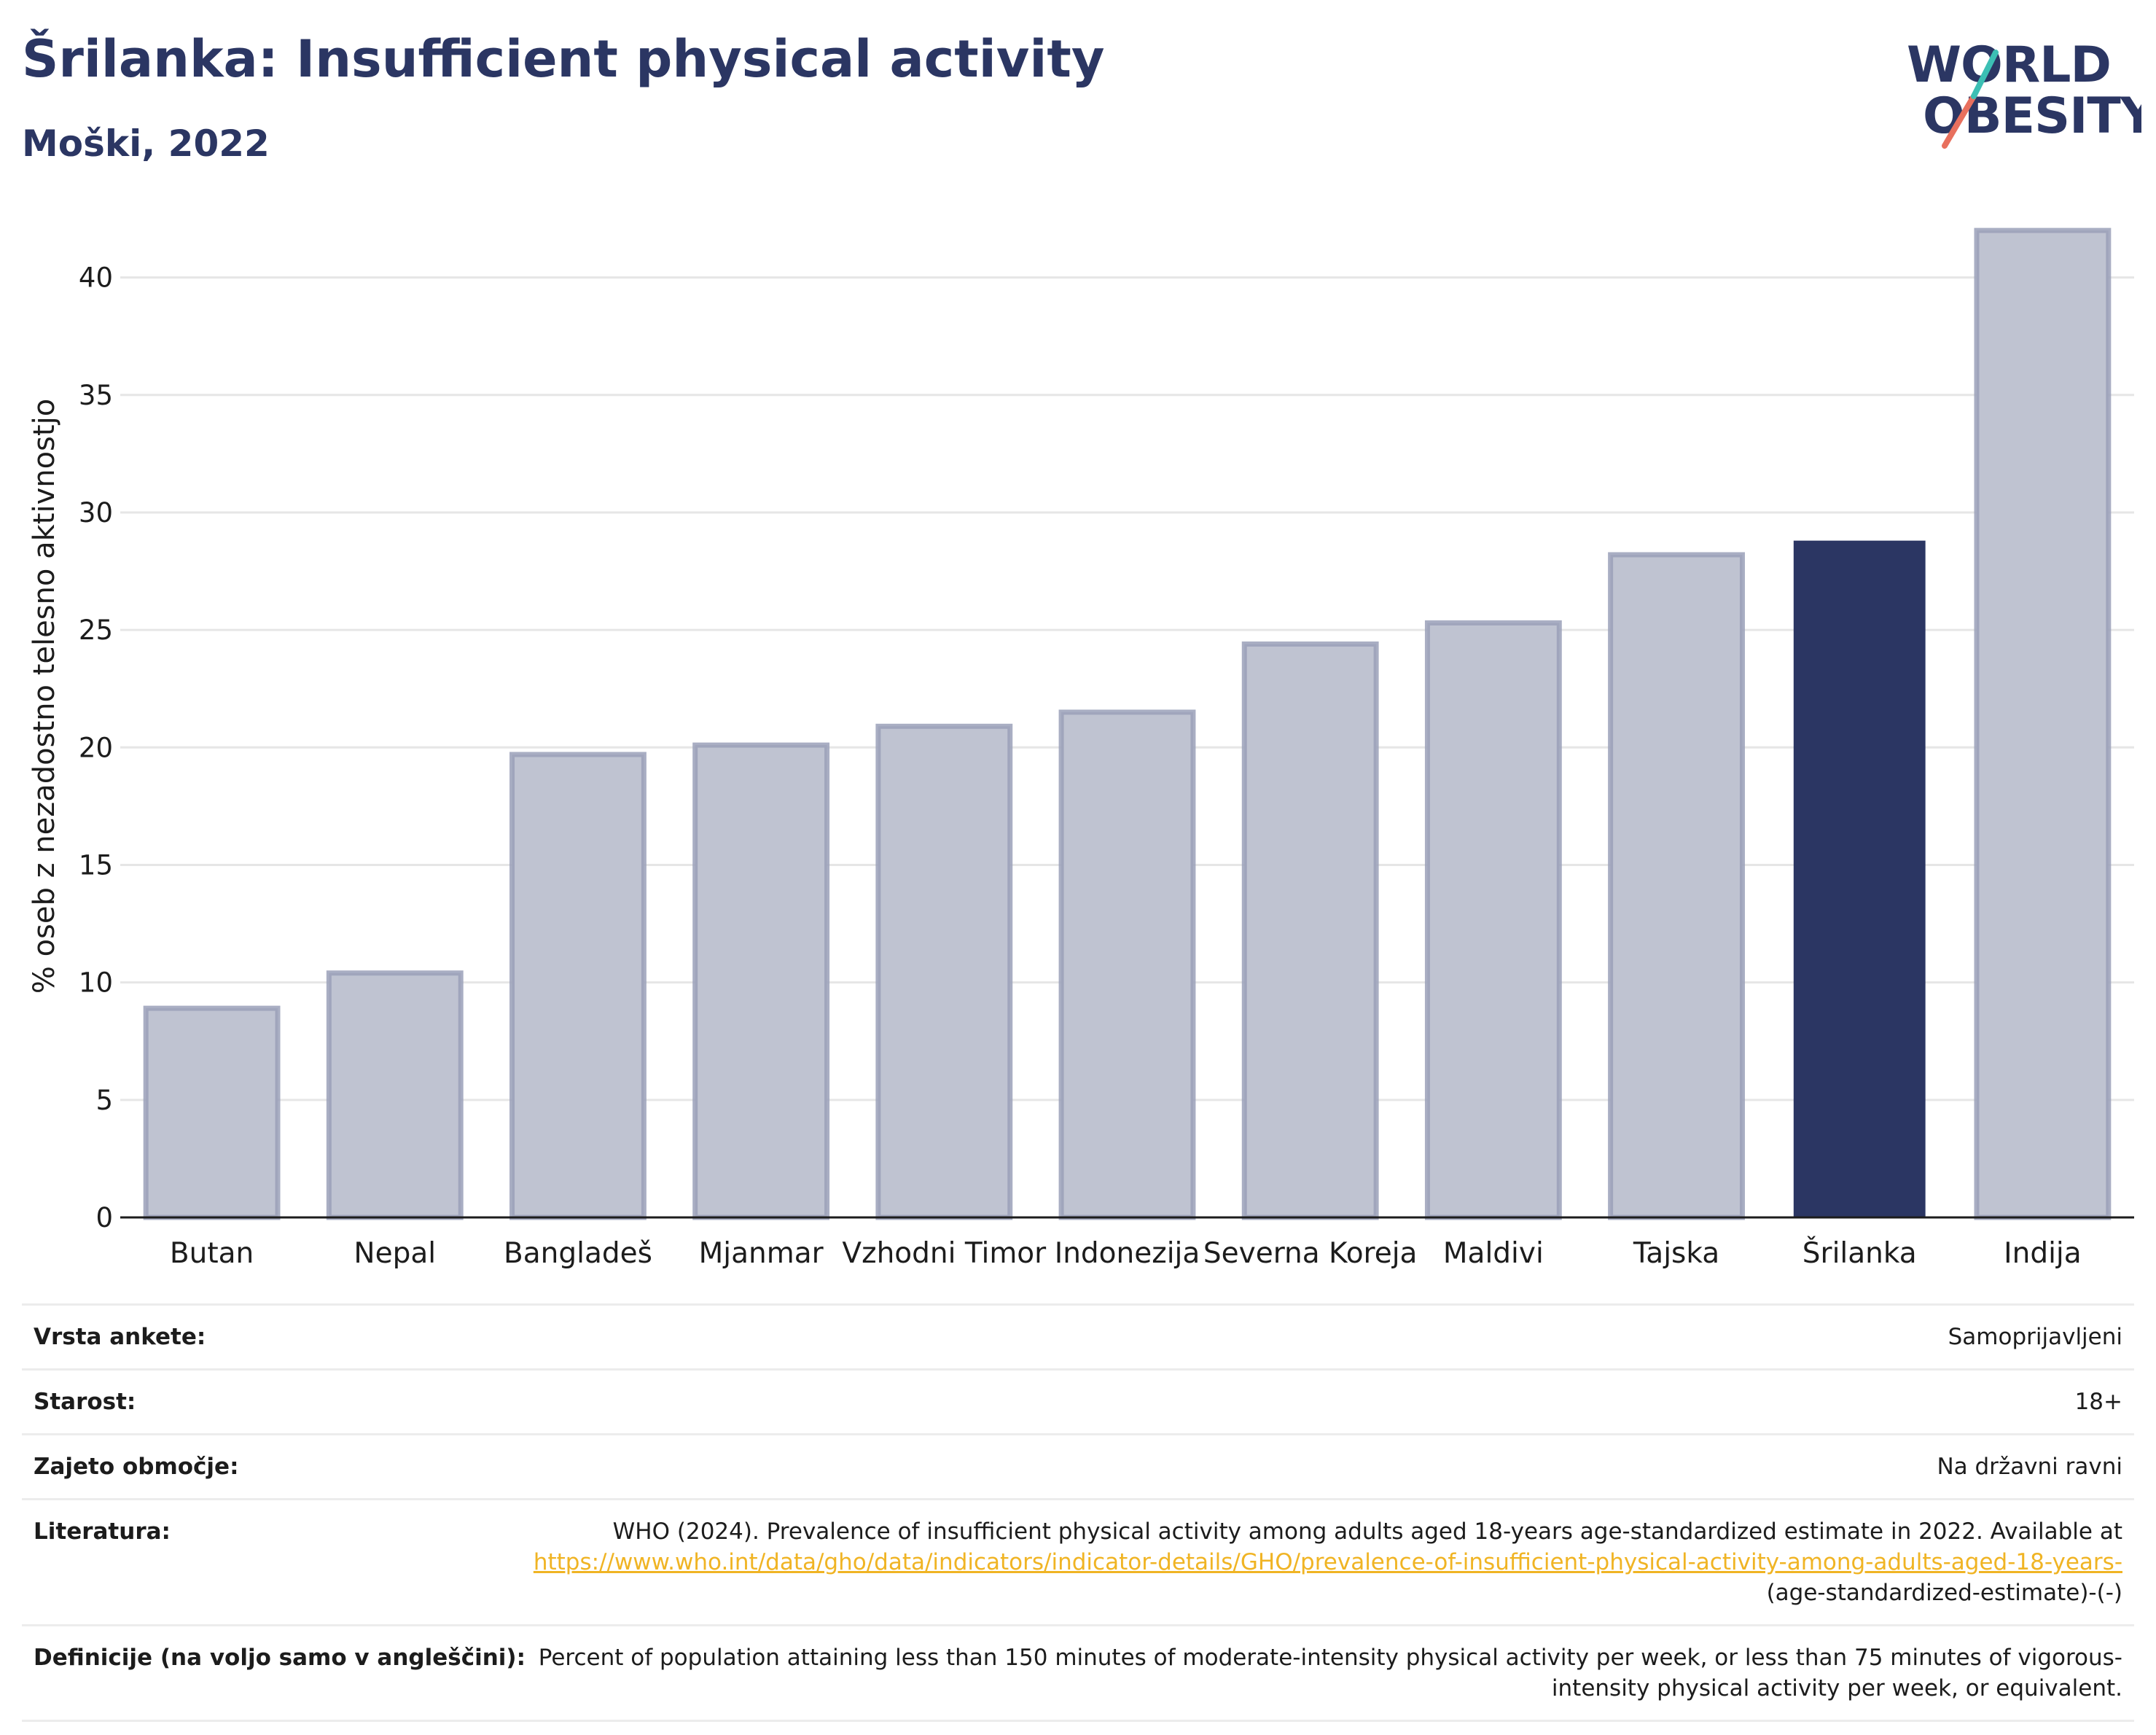 The image size is (2156, 1735). What do you see at coordinates (96, 630) in the screenshot?
I see `y-tick-label: 25` at bounding box center [96, 630].